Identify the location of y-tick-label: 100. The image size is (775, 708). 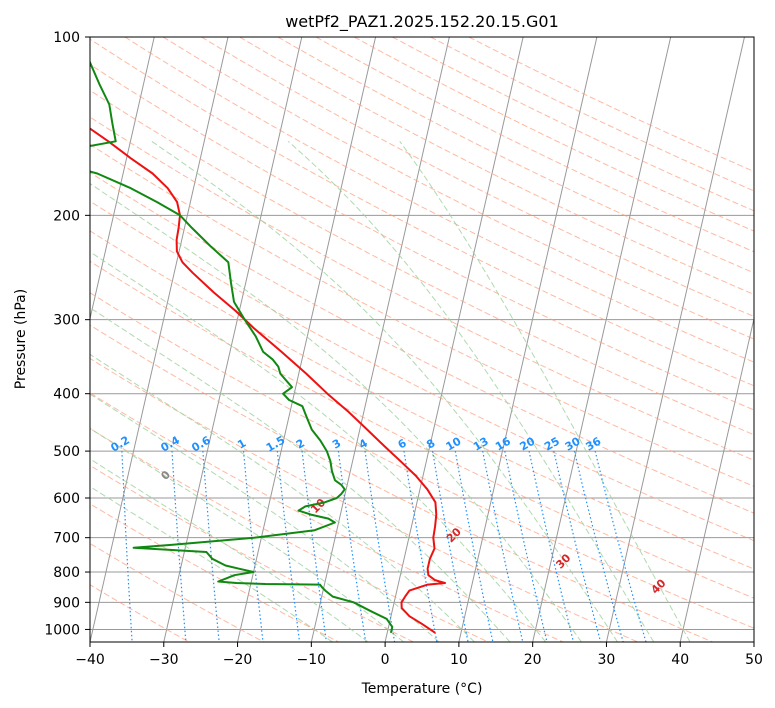
(66, 38).